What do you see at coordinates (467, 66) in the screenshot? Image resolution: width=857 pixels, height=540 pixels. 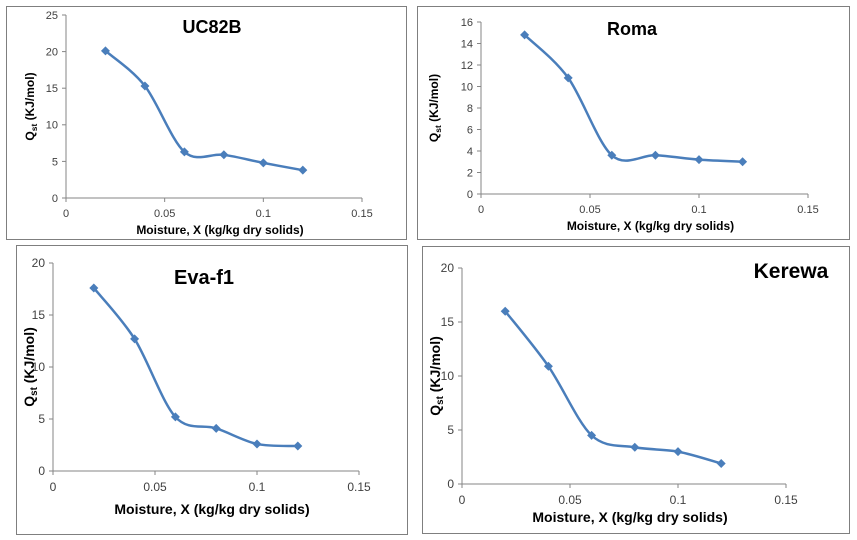 I see `y-tick-label: 12` at bounding box center [467, 66].